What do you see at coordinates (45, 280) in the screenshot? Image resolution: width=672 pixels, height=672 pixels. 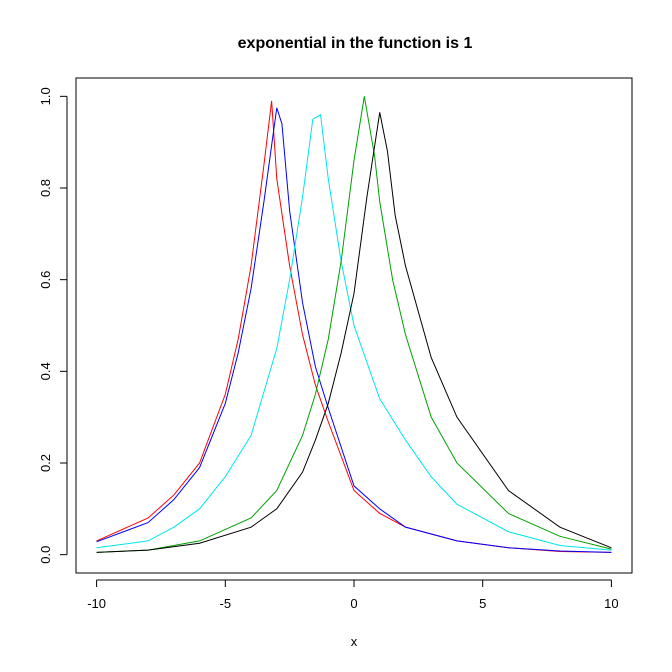 I see `y-tick-label: 0.6` at bounding box center [45, 280].